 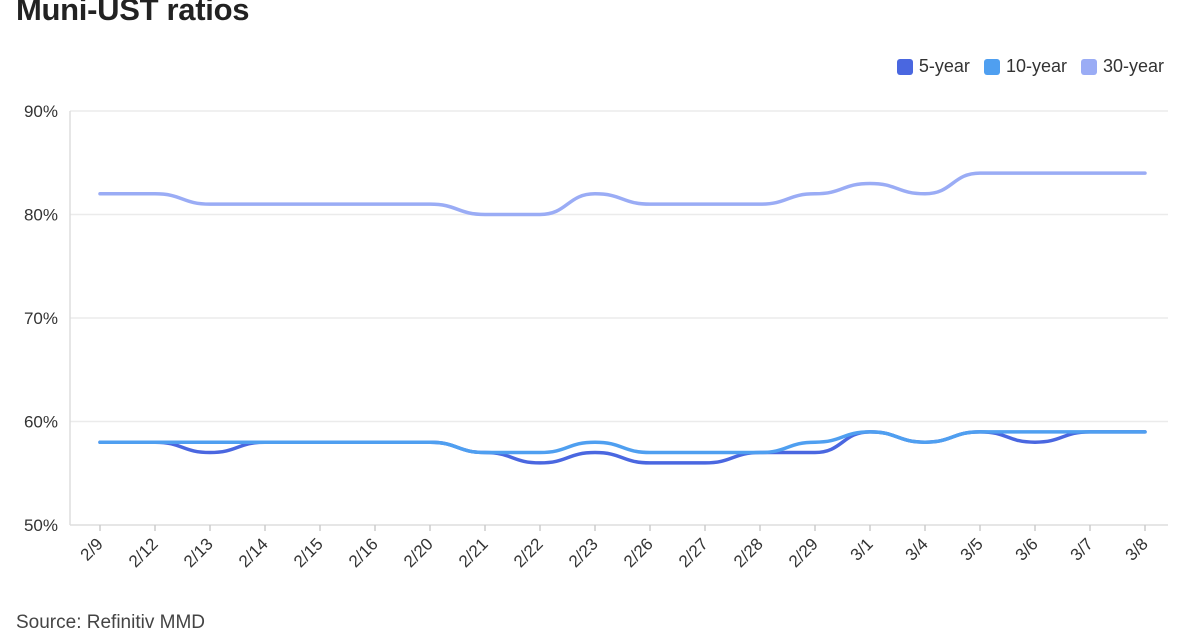 I want to click on x-tick-label: 2/26, so click(x=638, y=552).